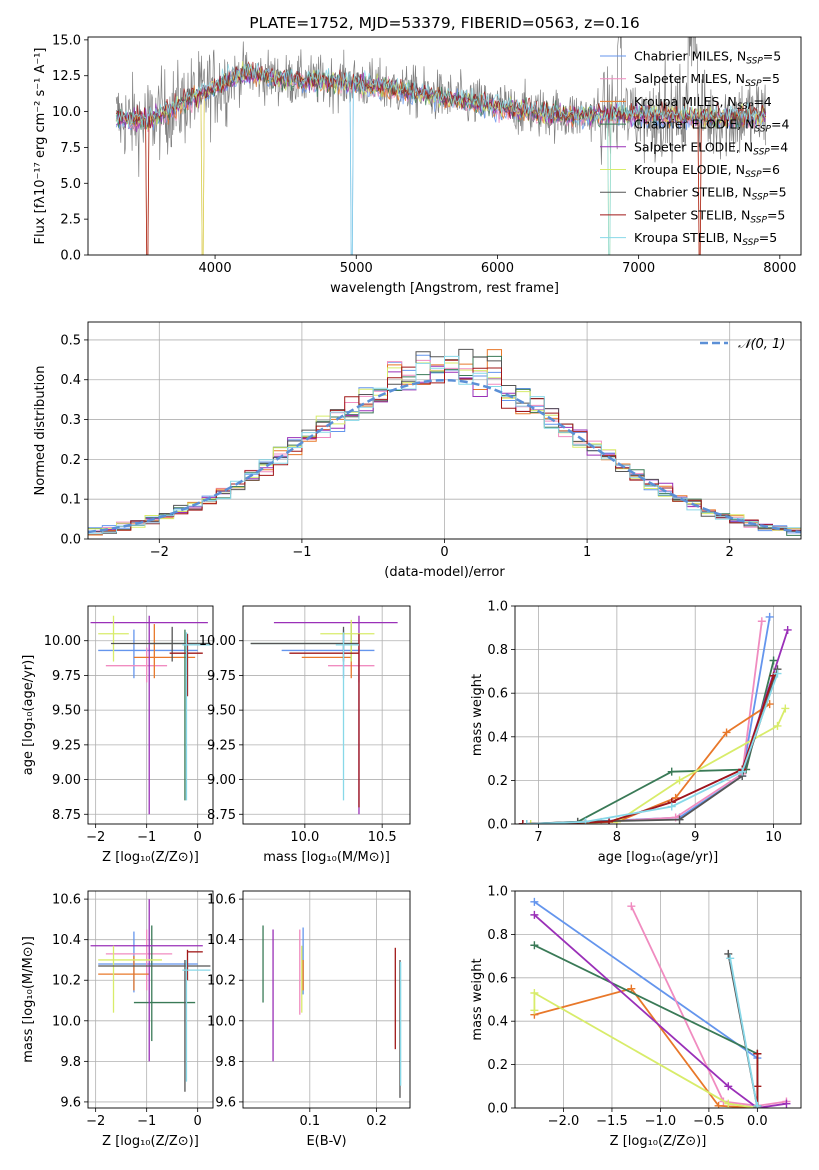 This screenshot has height=1170, width=819. Describe the element at coordinates (709, 1121) in the screenshot. I see `x-tick-label: −0.5` at that location.